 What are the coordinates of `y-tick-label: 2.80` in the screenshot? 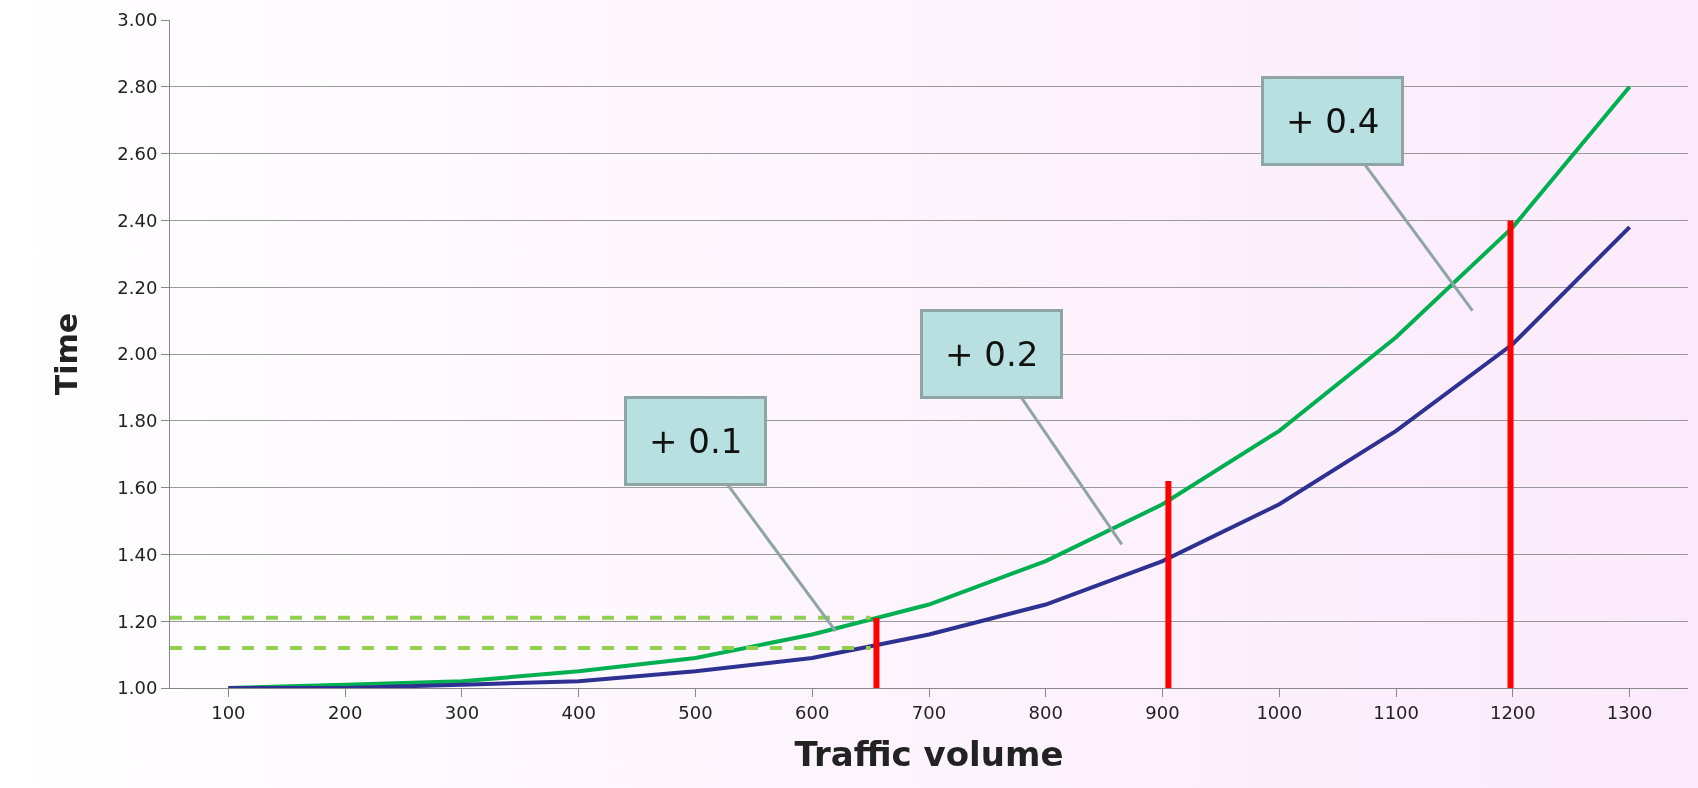 It's located at (137, 87).